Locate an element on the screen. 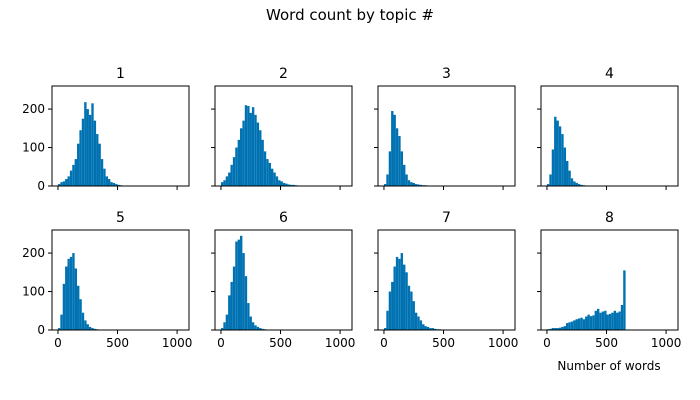  subplot-3: 3 is located at coordinates (445, 128).